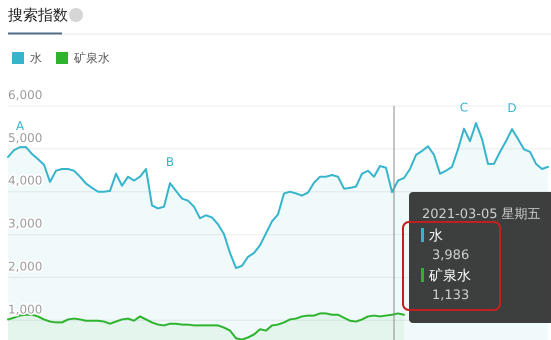  Describe the element at coordinates (436, 236) in the screenshot. I see `text: 水` at that location.